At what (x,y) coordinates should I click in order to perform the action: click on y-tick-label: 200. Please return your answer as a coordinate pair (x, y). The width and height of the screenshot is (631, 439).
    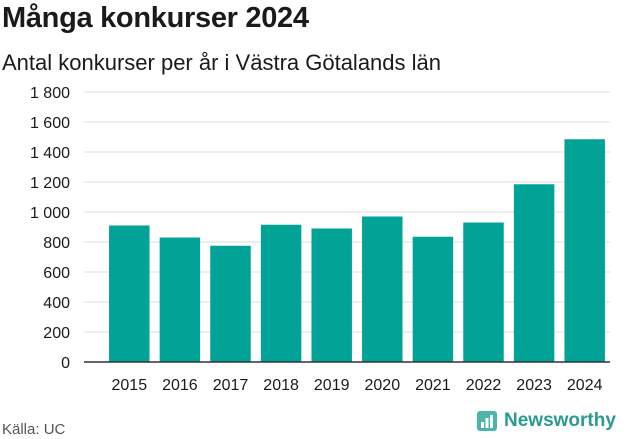
    Looking at the image, I should click on (56, 333).